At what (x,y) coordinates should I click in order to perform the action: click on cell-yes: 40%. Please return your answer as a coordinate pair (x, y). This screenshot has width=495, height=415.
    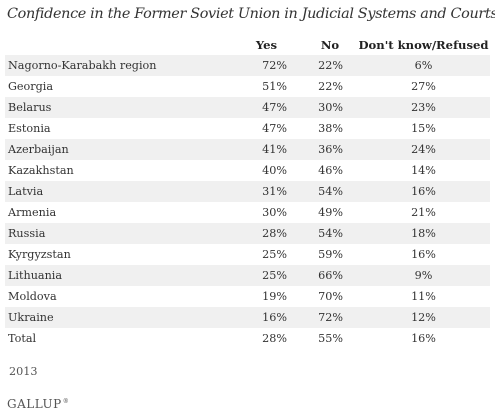
    Looking at the image, I should click on (266, 170).